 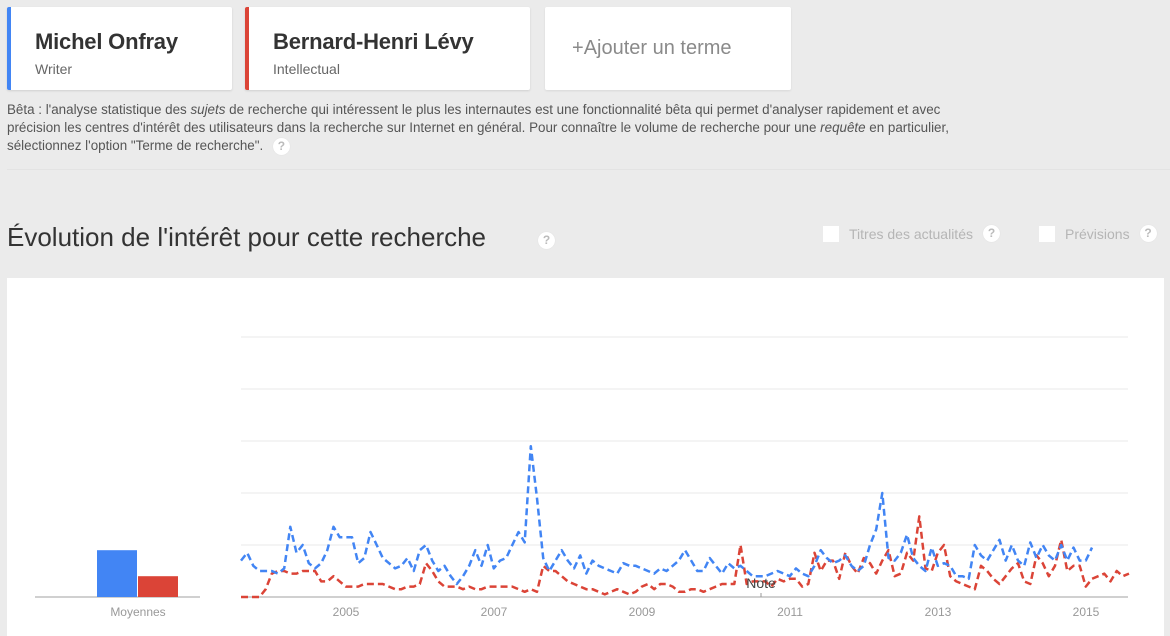 I want to click on term-type: Intellectual, so click(x=306, y=69).